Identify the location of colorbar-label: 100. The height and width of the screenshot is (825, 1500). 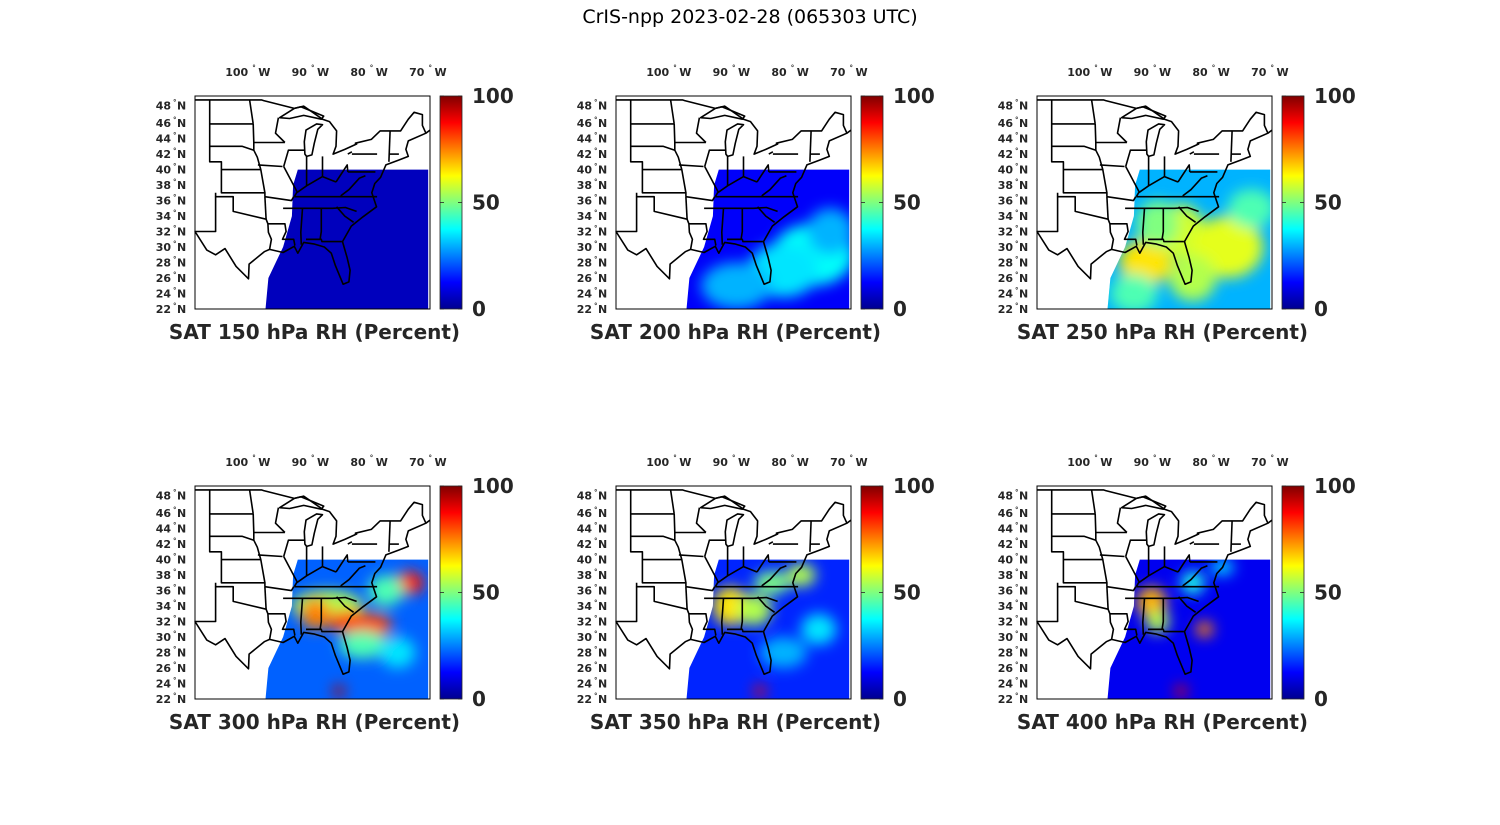
(914, 96).